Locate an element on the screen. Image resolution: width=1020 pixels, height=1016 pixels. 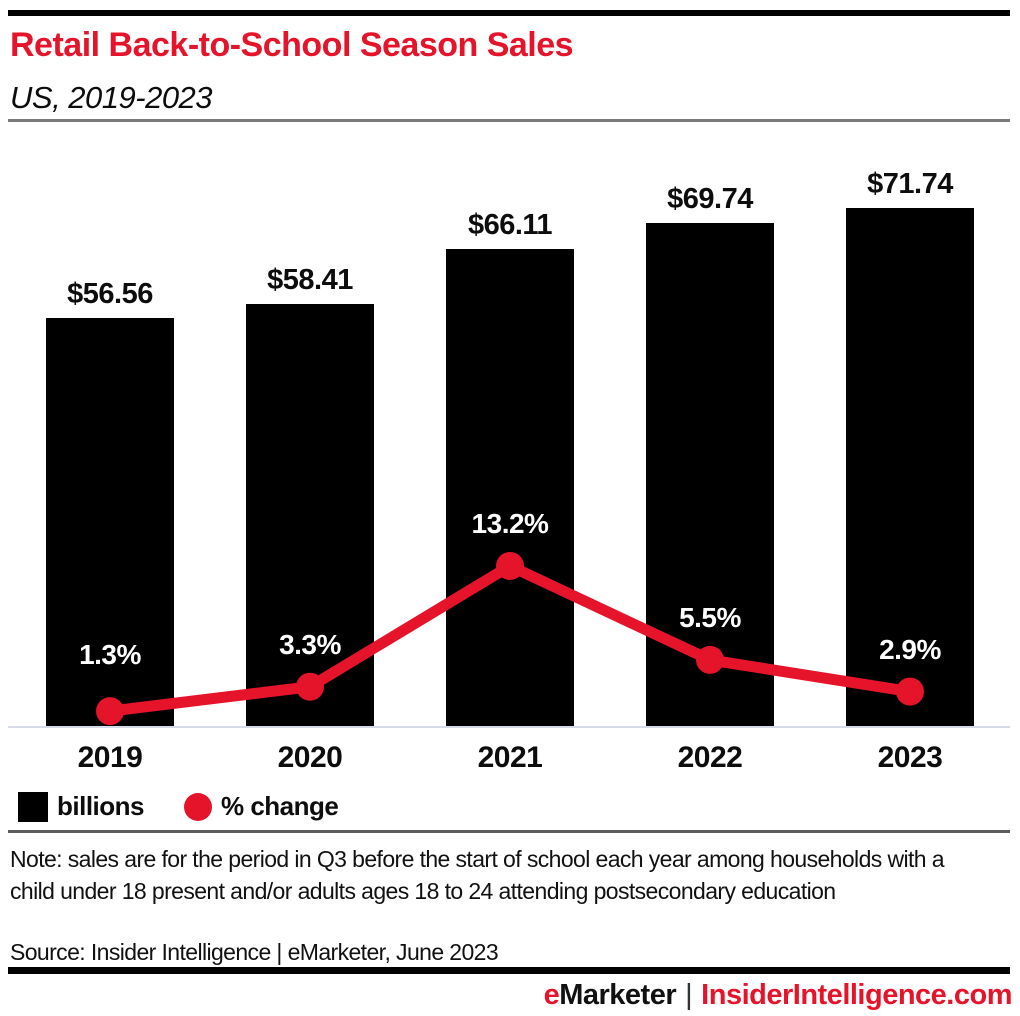
line-point-2022 is located at coordinates (710, 659).